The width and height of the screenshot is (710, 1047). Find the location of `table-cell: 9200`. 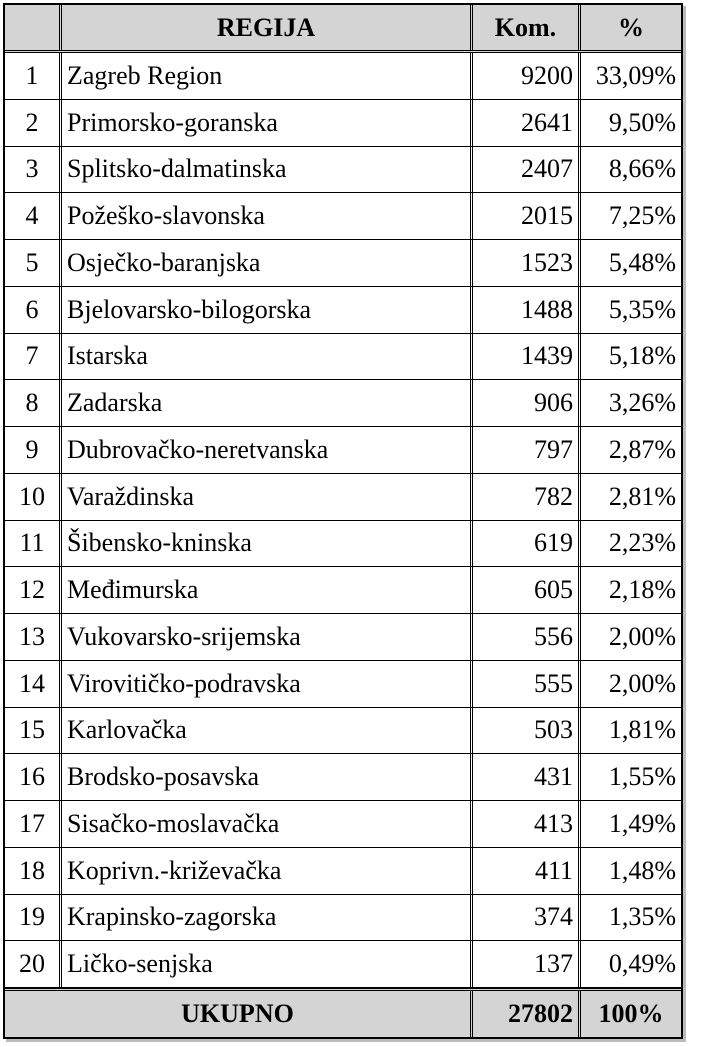

table-cell: 9200 is located at coordinates (524, 76).